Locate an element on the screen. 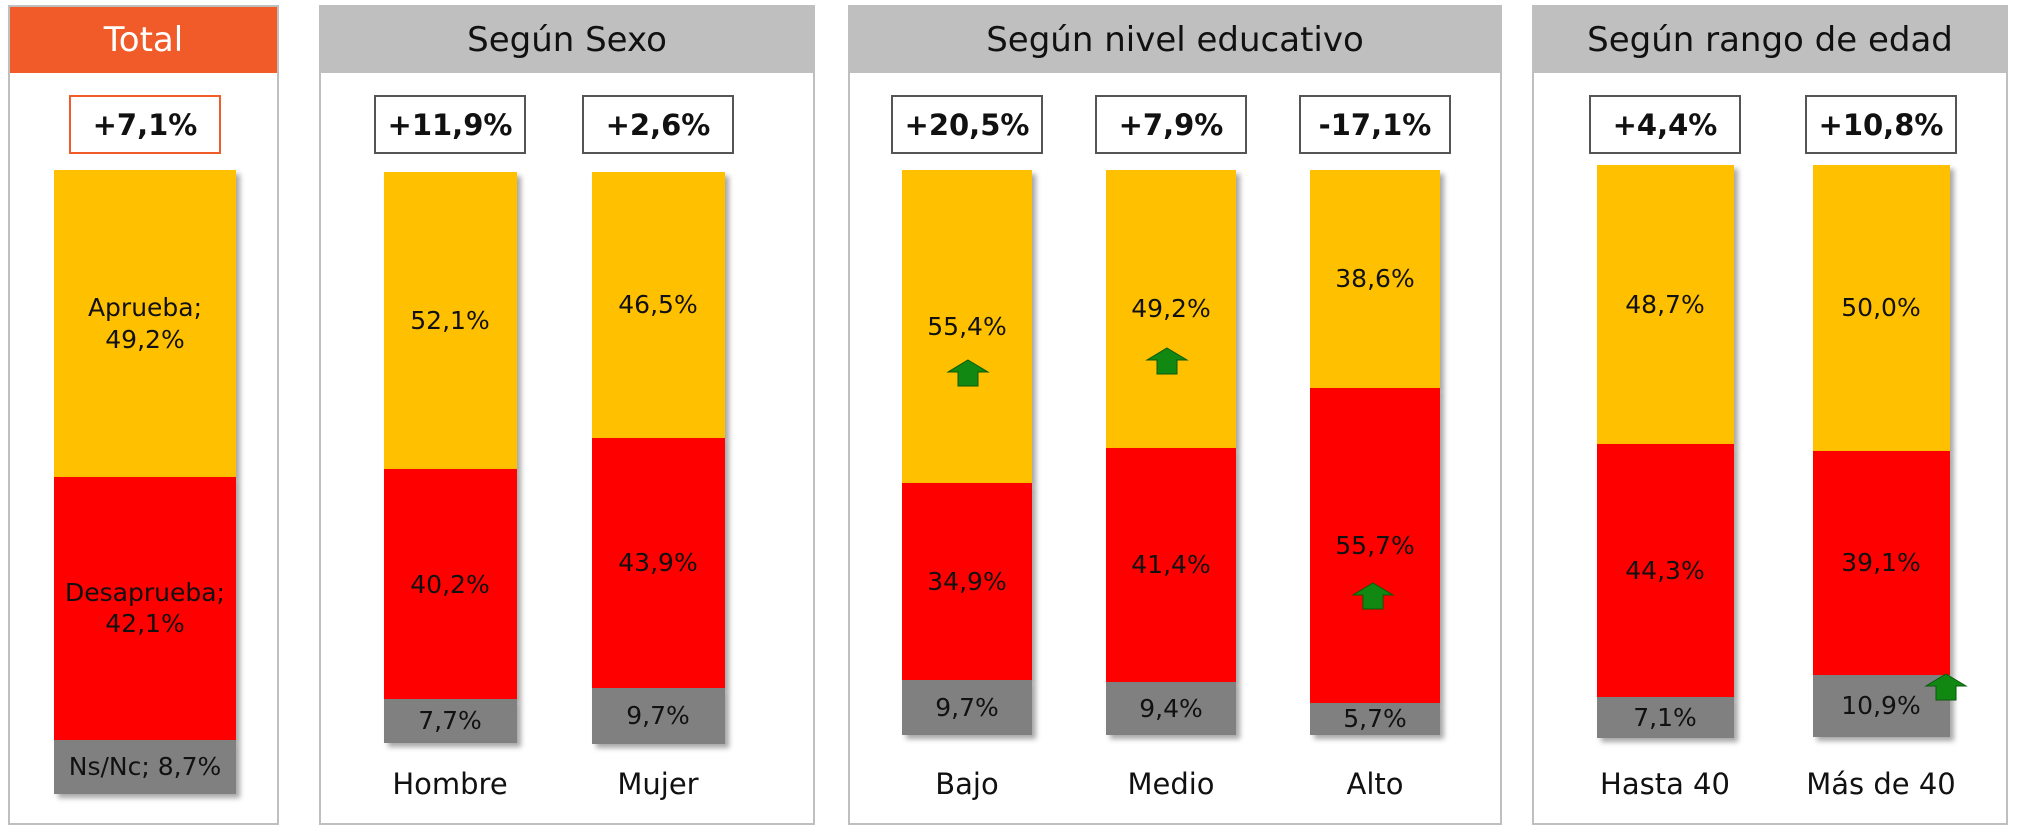 Image resolution: width=2018 pixels, height=825 pixels. category-label: Hasta 40 is located at coordinates (1665, 784).